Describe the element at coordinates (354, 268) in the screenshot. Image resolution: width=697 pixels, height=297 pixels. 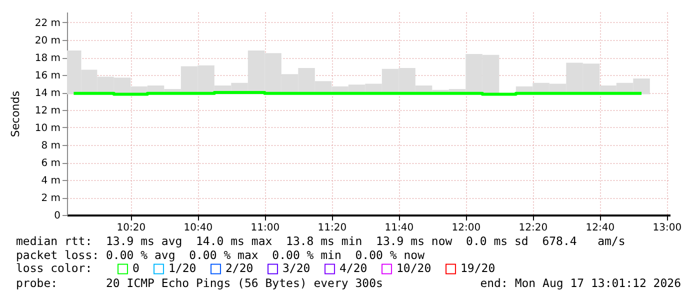
I see `legend-label: 4/20` at that location.